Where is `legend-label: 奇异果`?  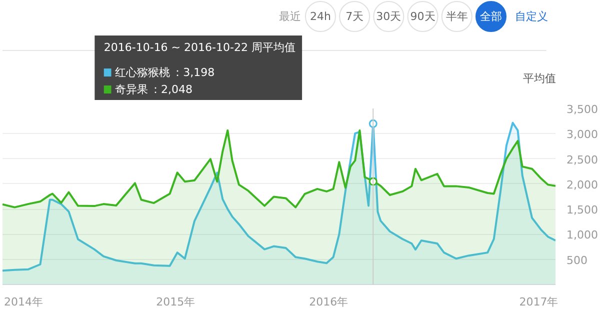
legend-label: 奇异果 is located at coordinates (131, 89).